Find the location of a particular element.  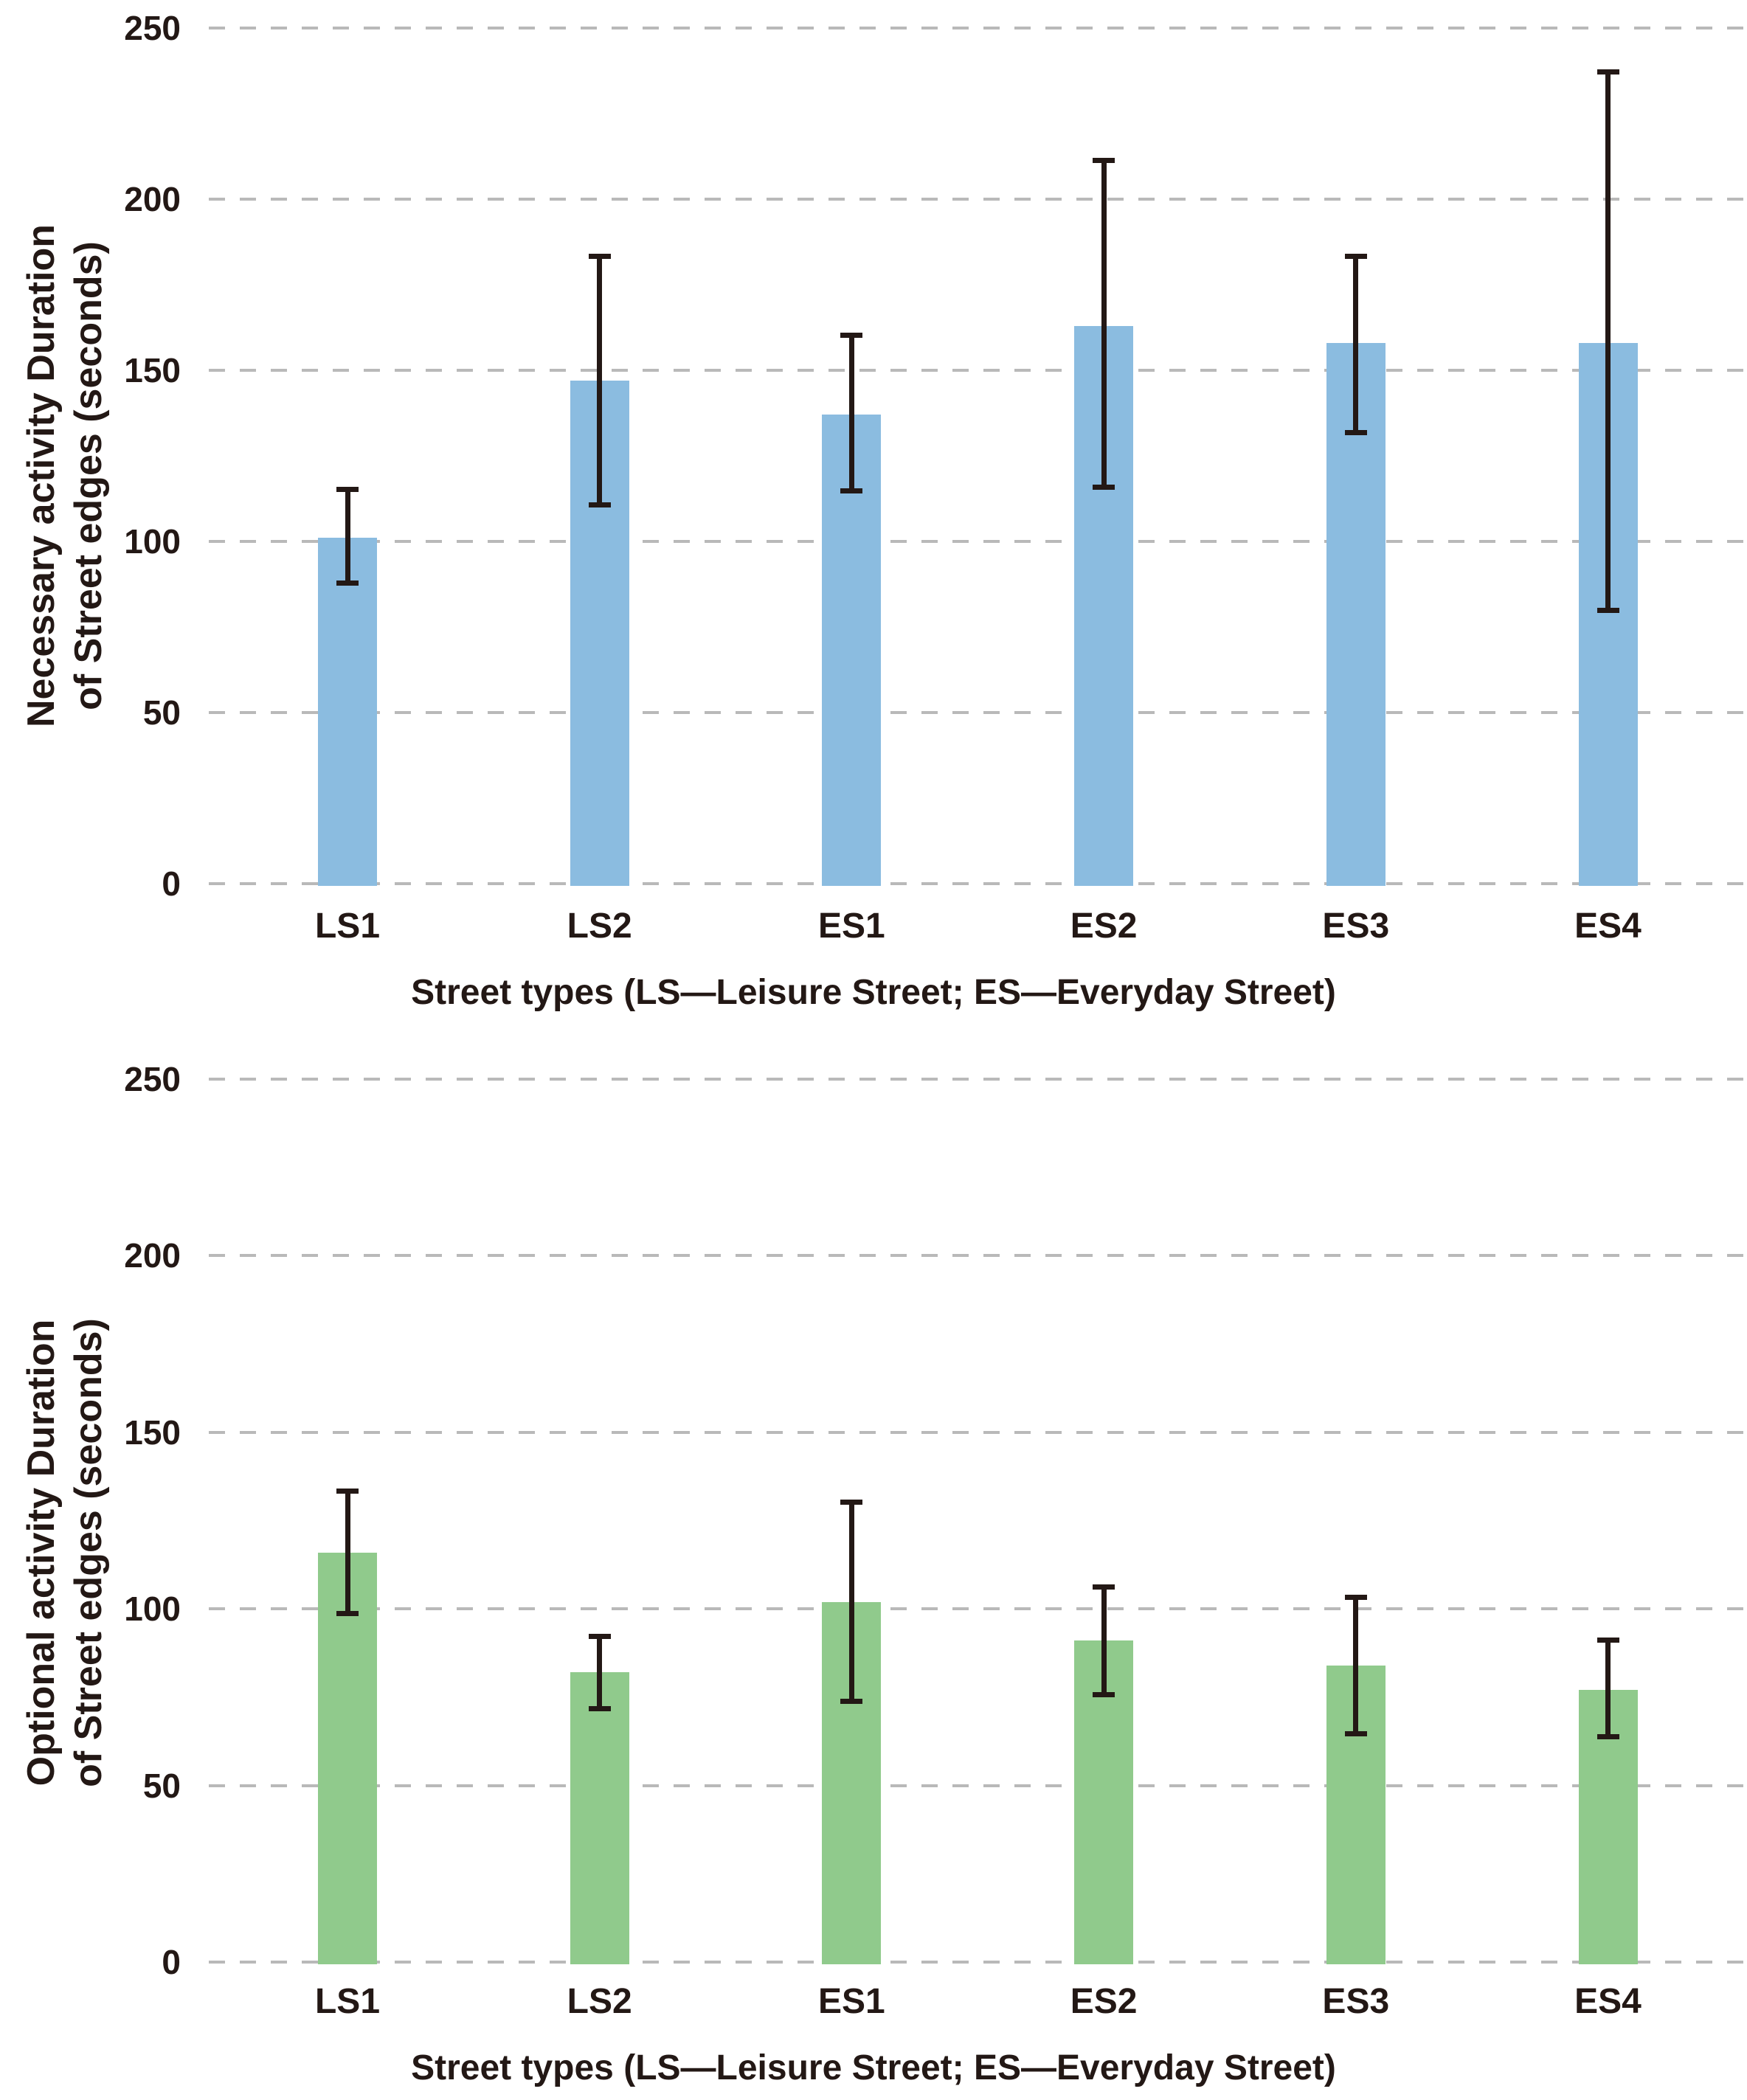

y-axis-title-line2: of Street edges (seconds) is located at coordinates (88, 1552).